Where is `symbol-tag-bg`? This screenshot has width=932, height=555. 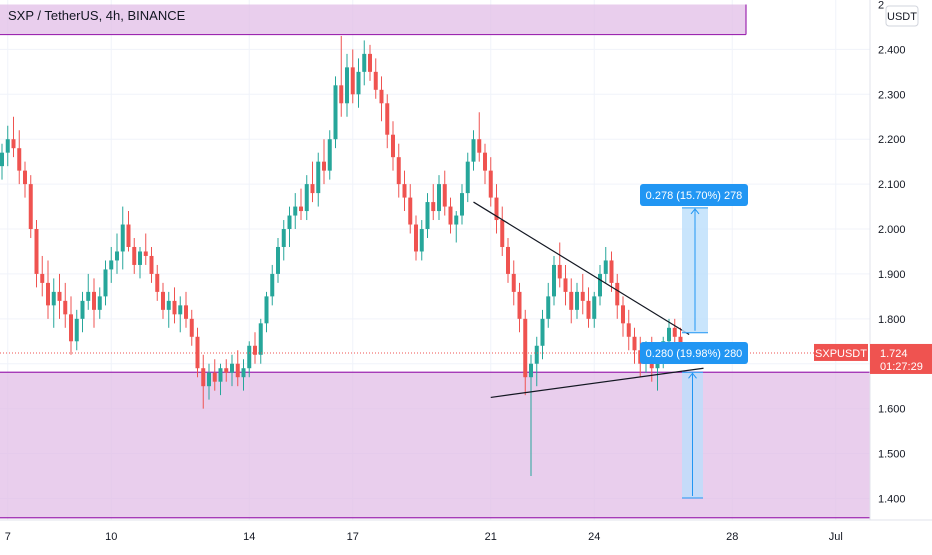
symbol-tag-bg is located at coordinates (841, 352).